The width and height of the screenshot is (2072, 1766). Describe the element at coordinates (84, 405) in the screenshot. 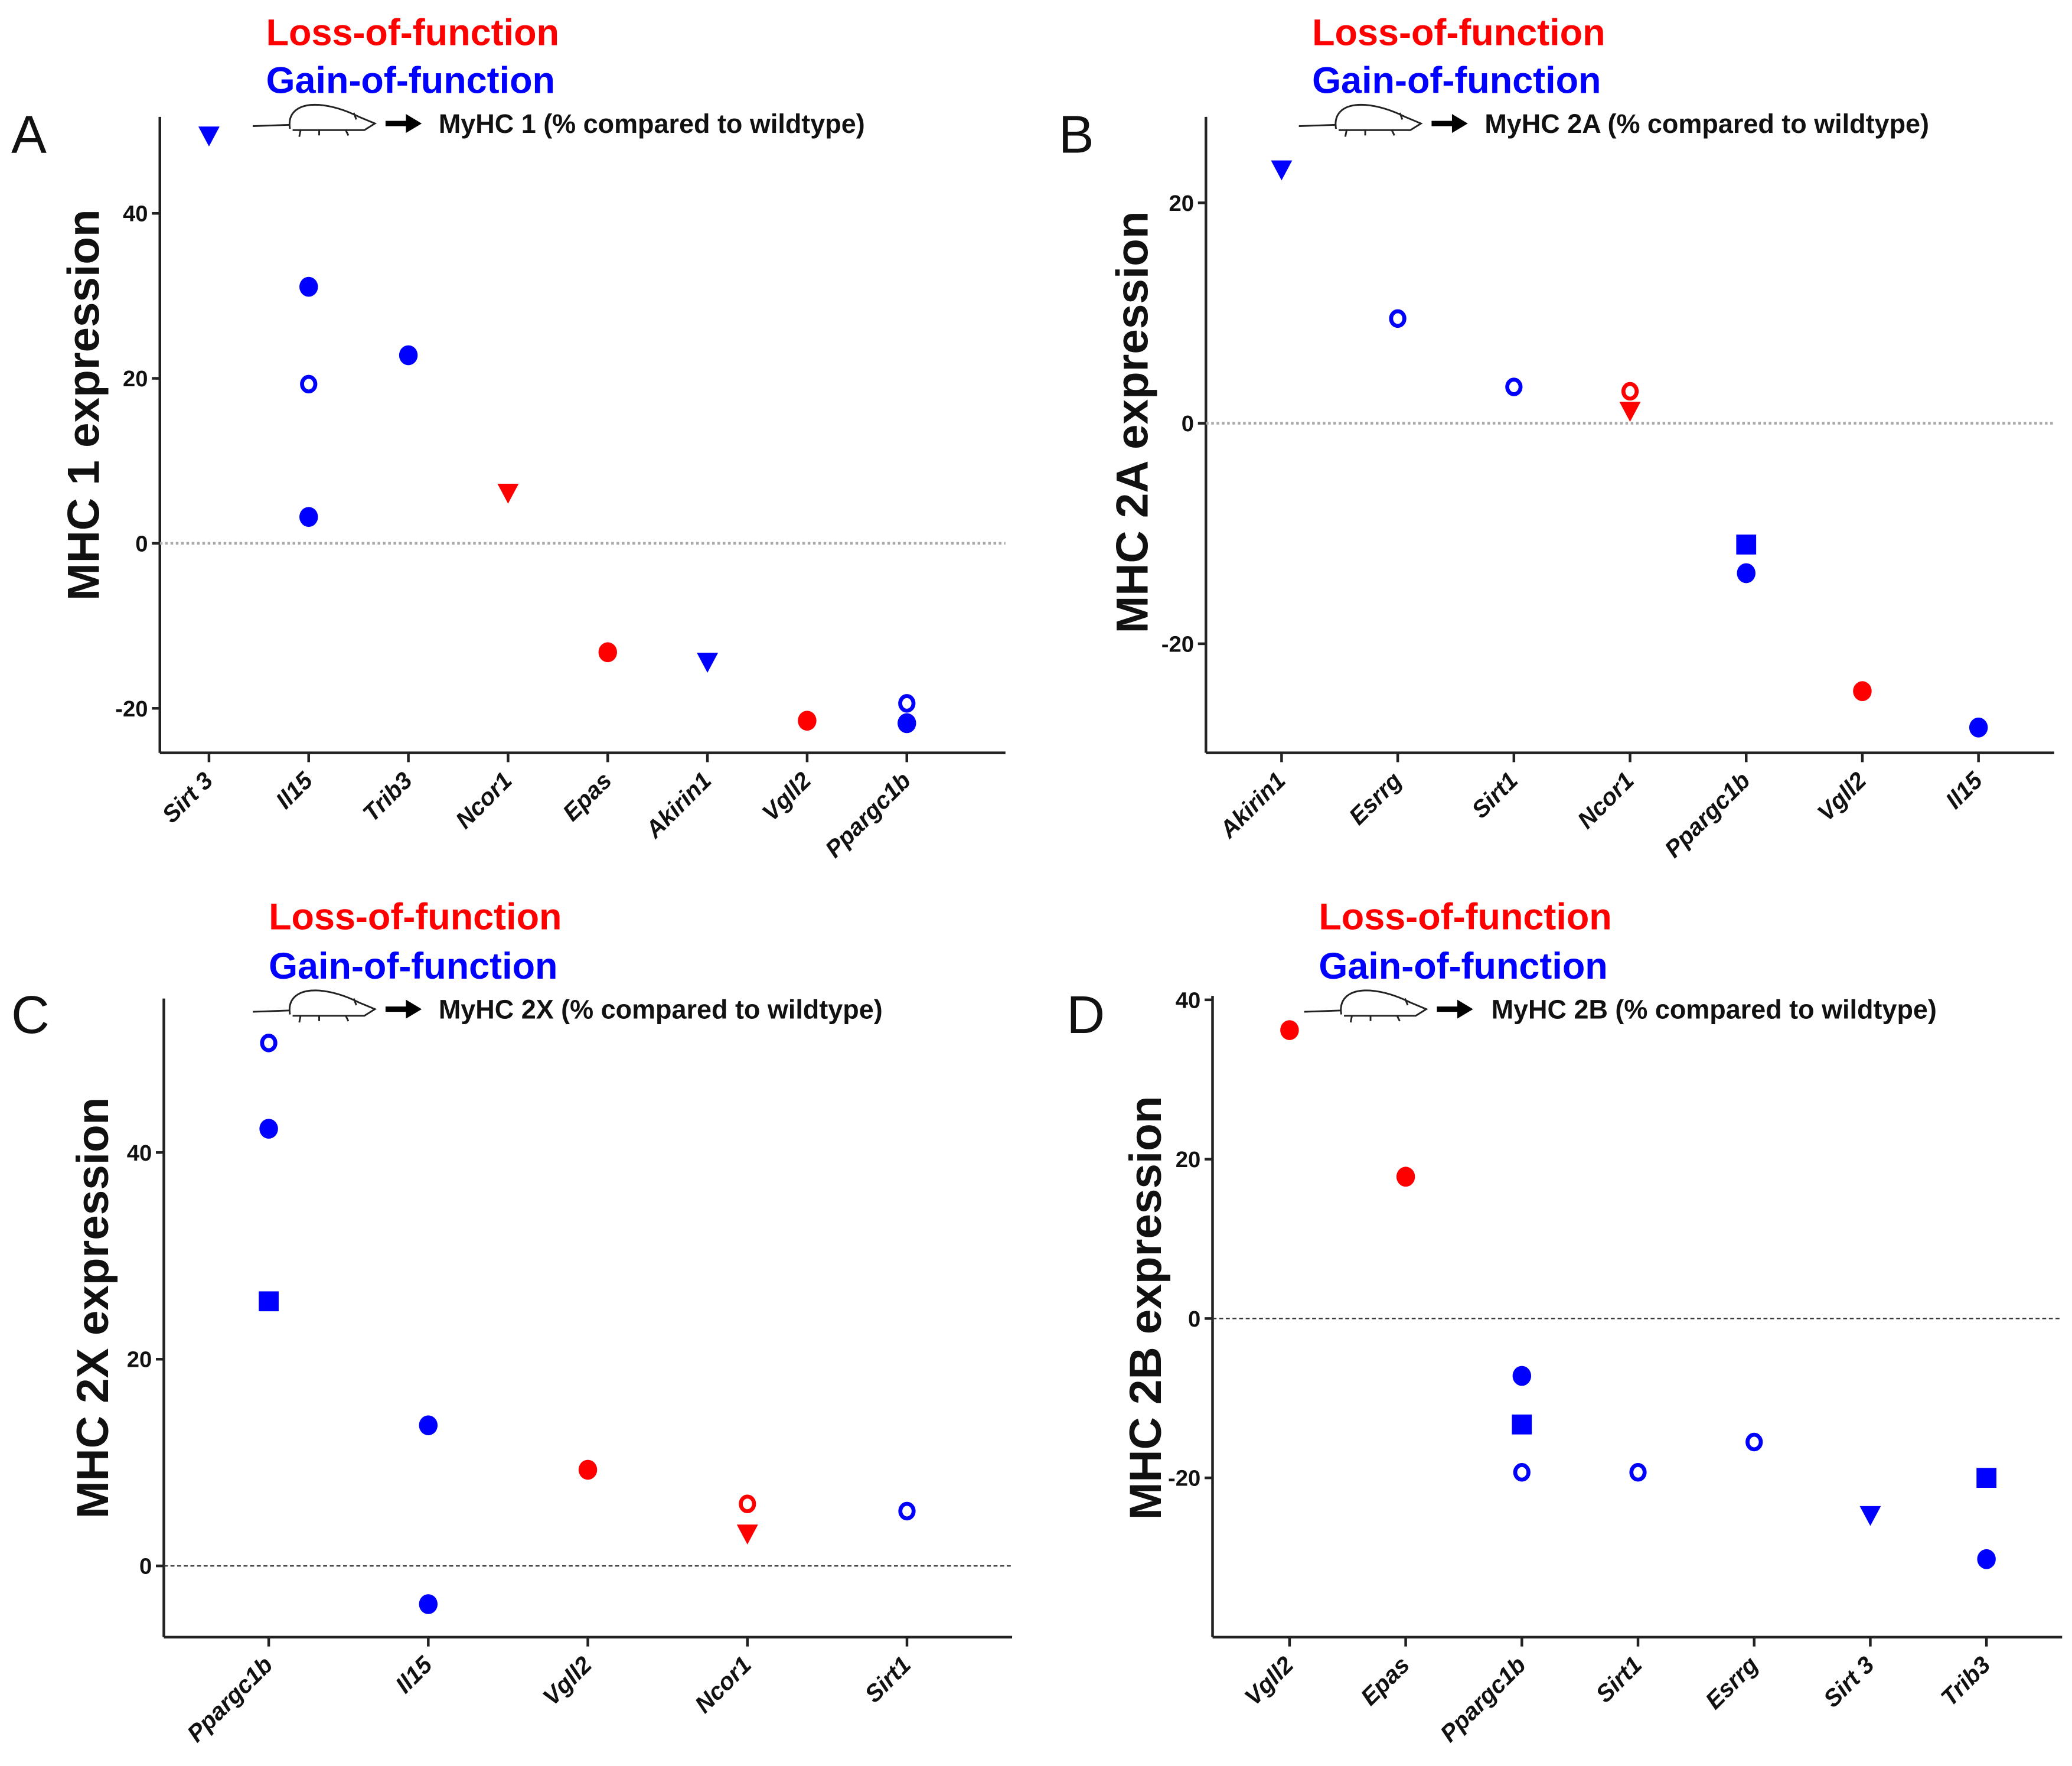

I see `y-axis-label: MHC 1 expression` at that location.